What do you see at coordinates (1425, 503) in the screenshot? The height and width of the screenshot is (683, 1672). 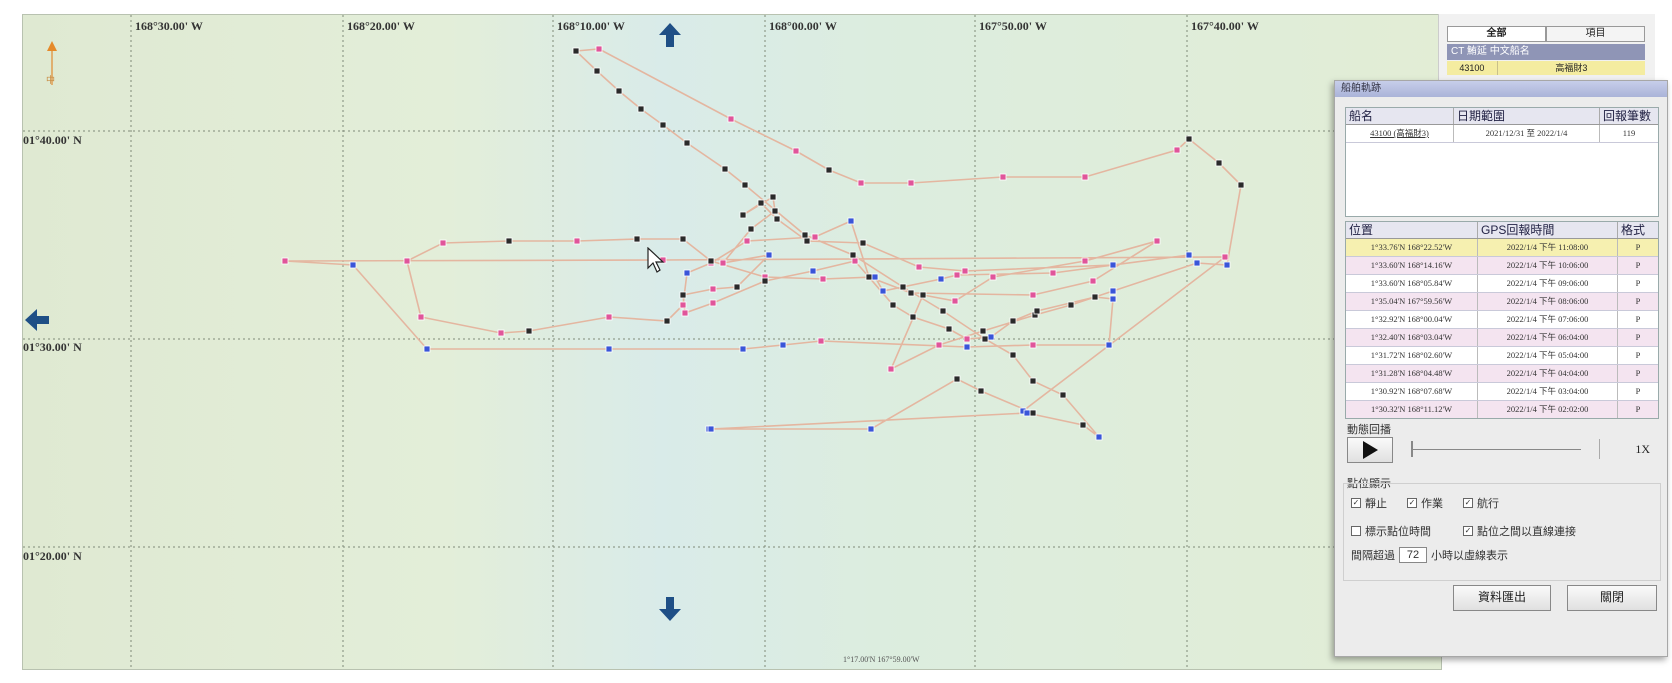 I see `work-checkbox: ✓ 作業` at bounding box center [1425, 503].